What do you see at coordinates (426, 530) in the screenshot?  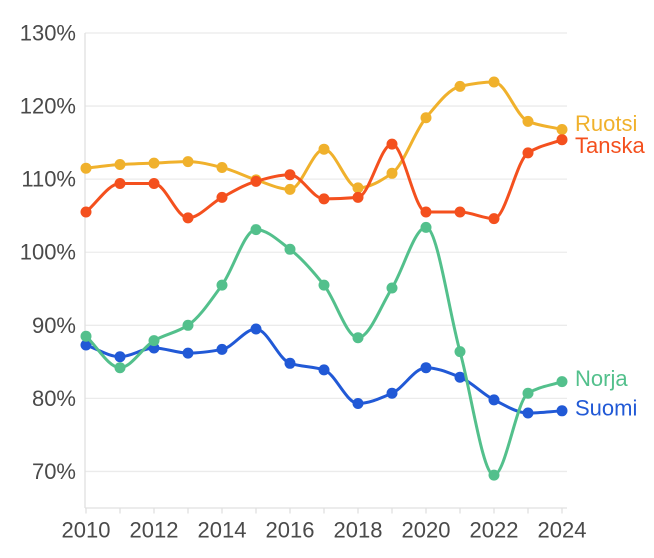 I see `x-axis-tick-label: 2020` at bounding box center [426, 530].